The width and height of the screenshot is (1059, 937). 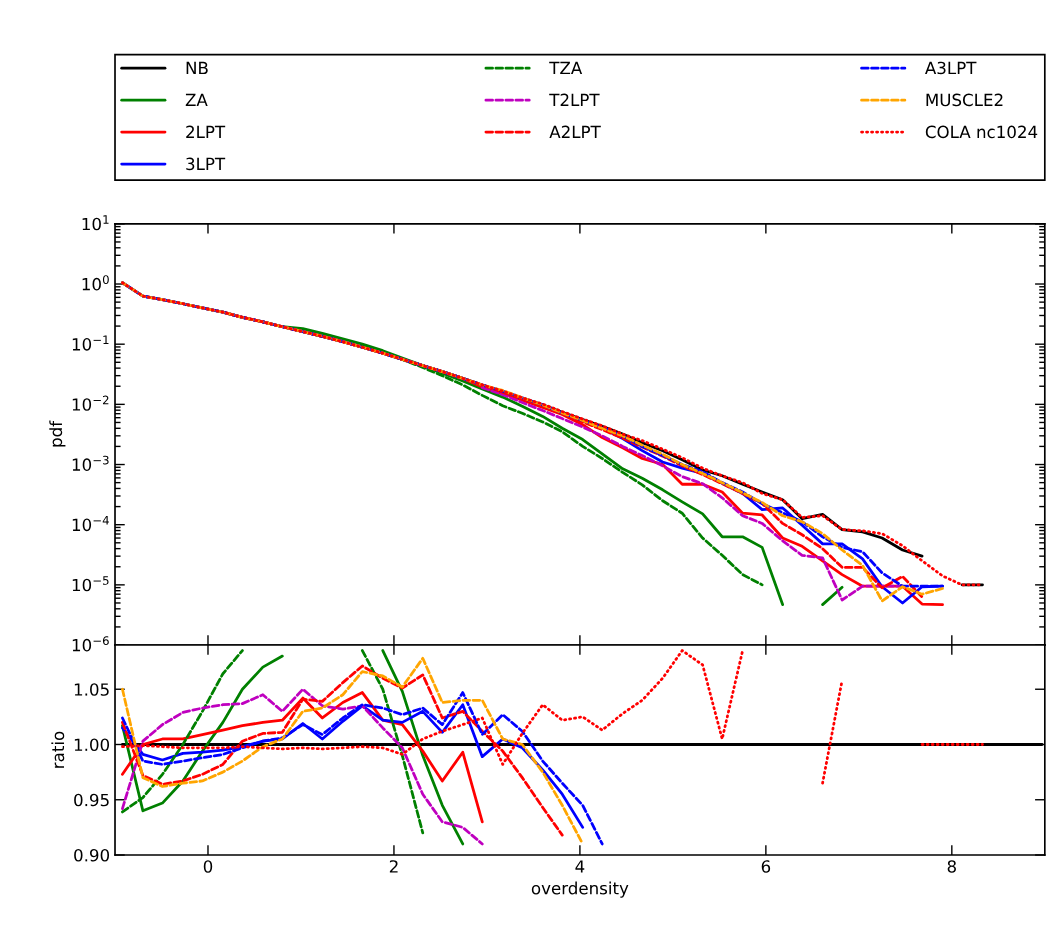 I want to click on y-tick-label: 10$^{−6}$, so click(x=90, y=644).